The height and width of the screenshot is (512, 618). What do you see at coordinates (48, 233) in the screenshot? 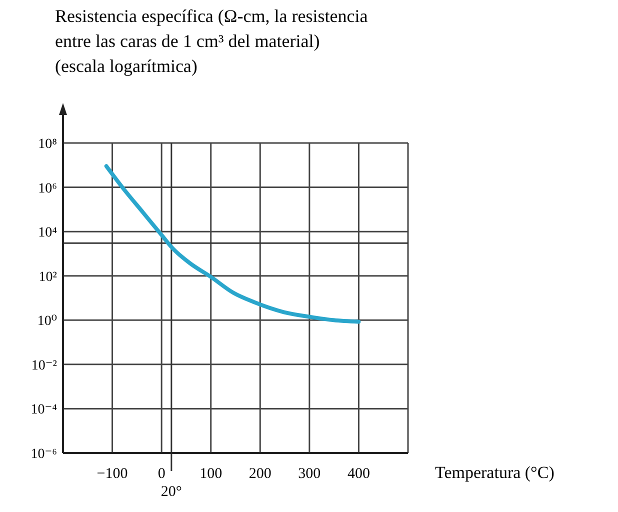
I see `y-tick-label: 10⁴` at bounding box center [48, 233].